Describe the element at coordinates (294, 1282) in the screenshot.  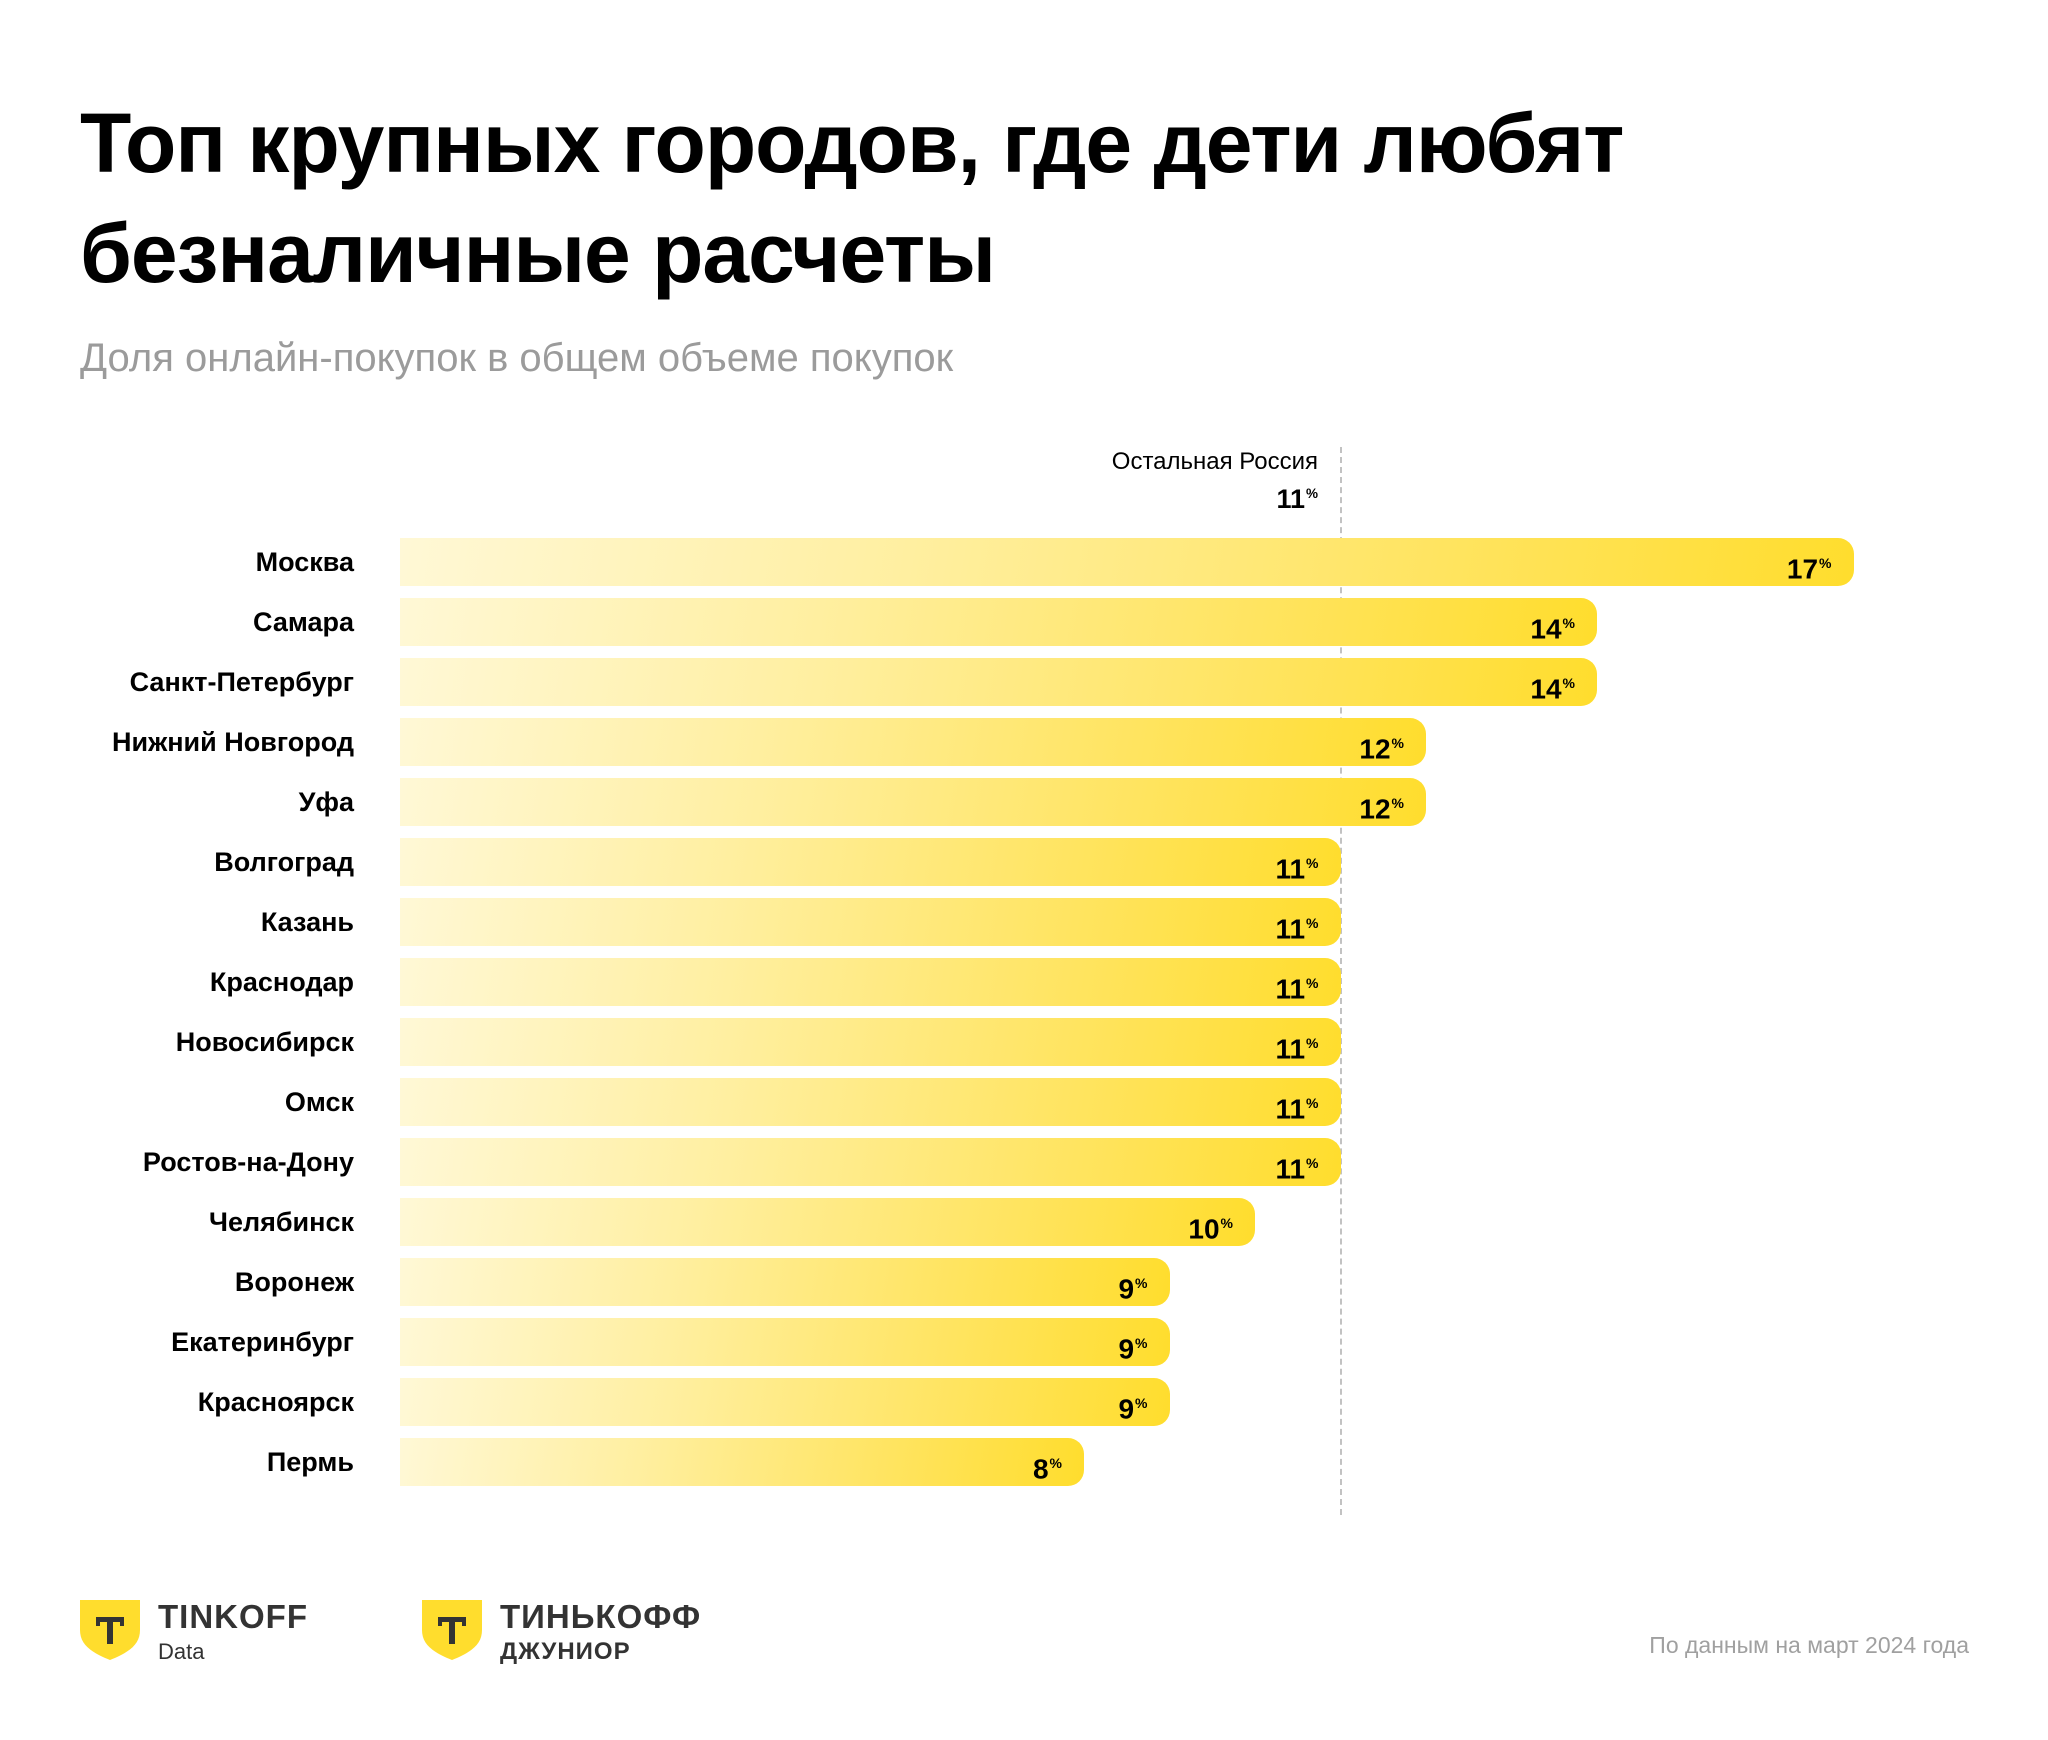
I see `category-label: Воронеж` at that location.